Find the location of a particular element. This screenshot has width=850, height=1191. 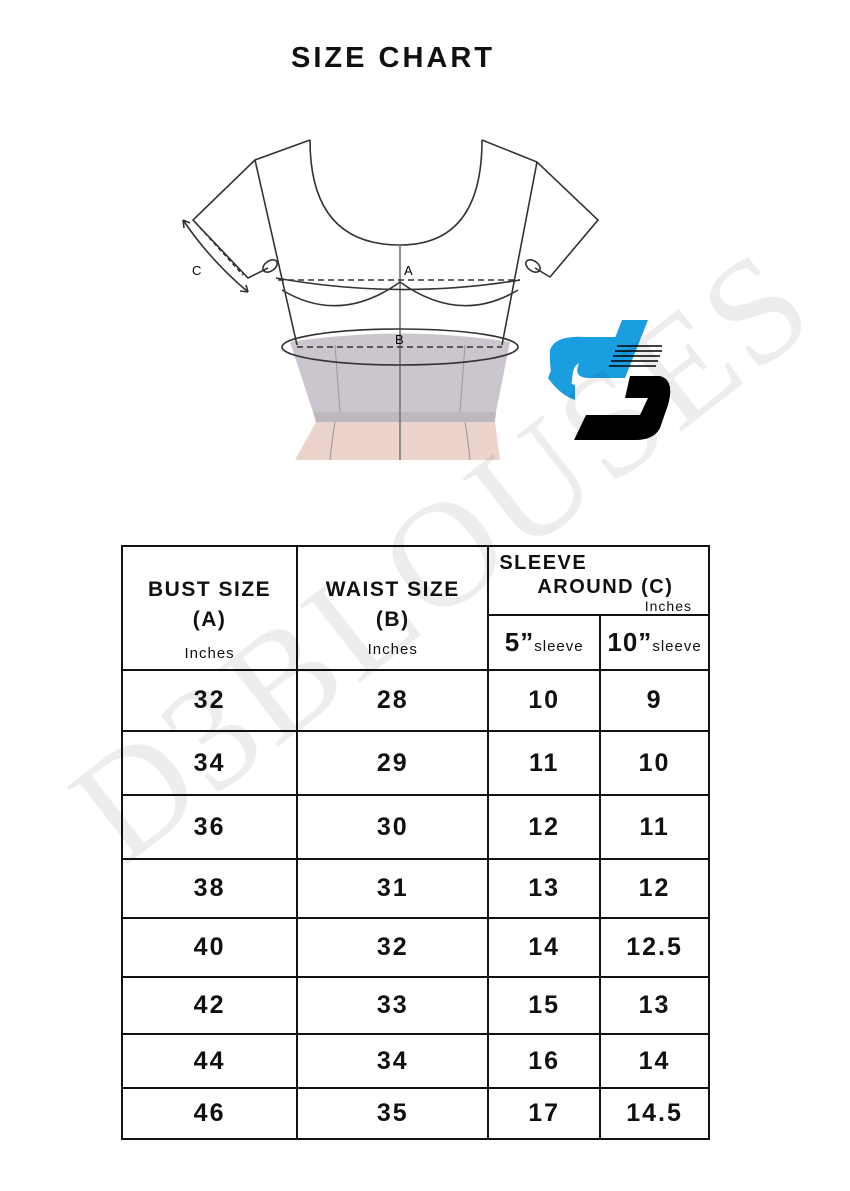

sleeve-5-cell: 11 is located at coordinates (544, 763).